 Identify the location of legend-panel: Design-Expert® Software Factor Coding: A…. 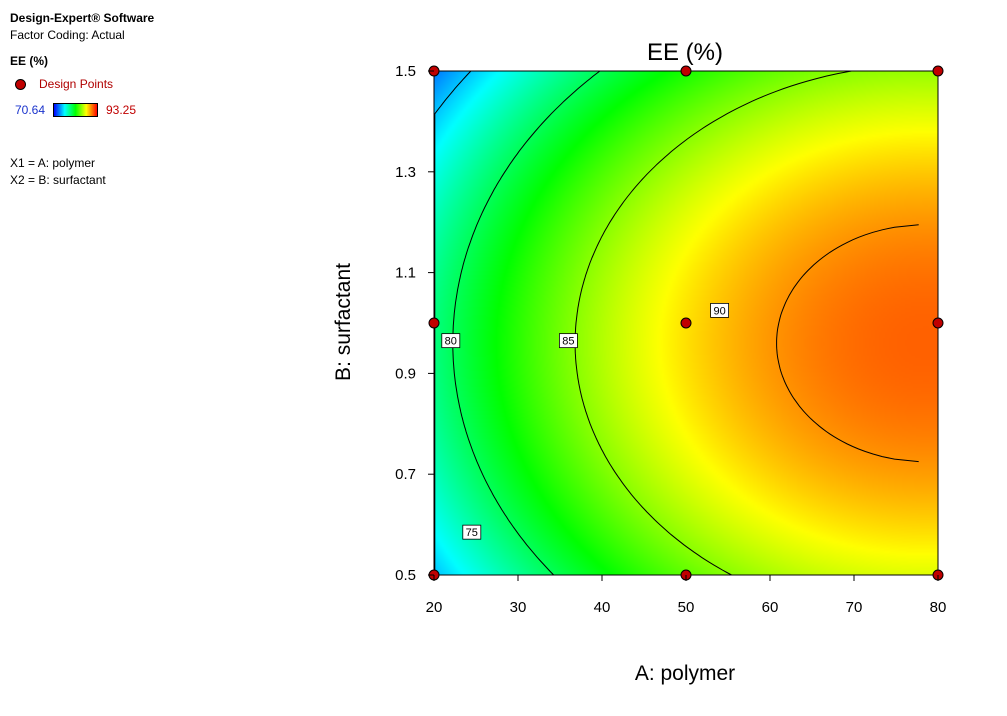
(82, 99).